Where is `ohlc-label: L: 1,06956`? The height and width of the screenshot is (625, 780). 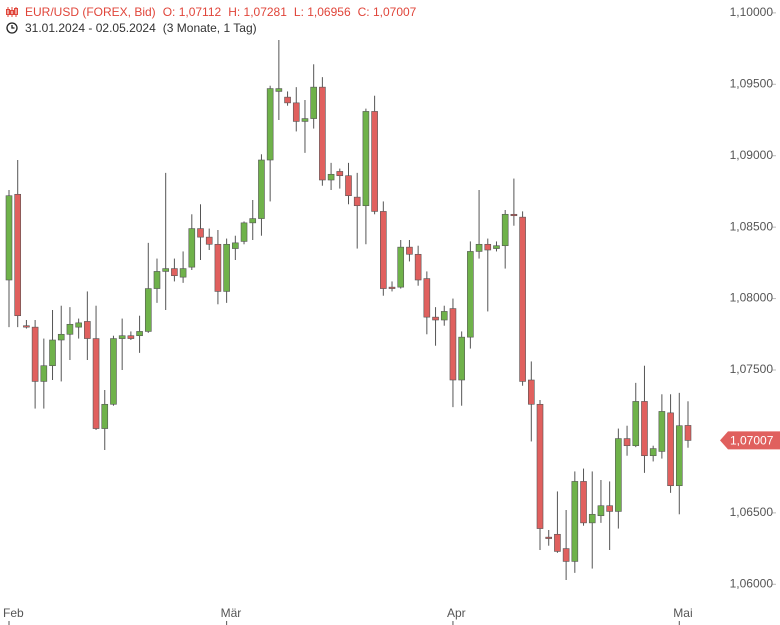
ohlc-label: L: 1,06956 is located at coordinates (322, 12).